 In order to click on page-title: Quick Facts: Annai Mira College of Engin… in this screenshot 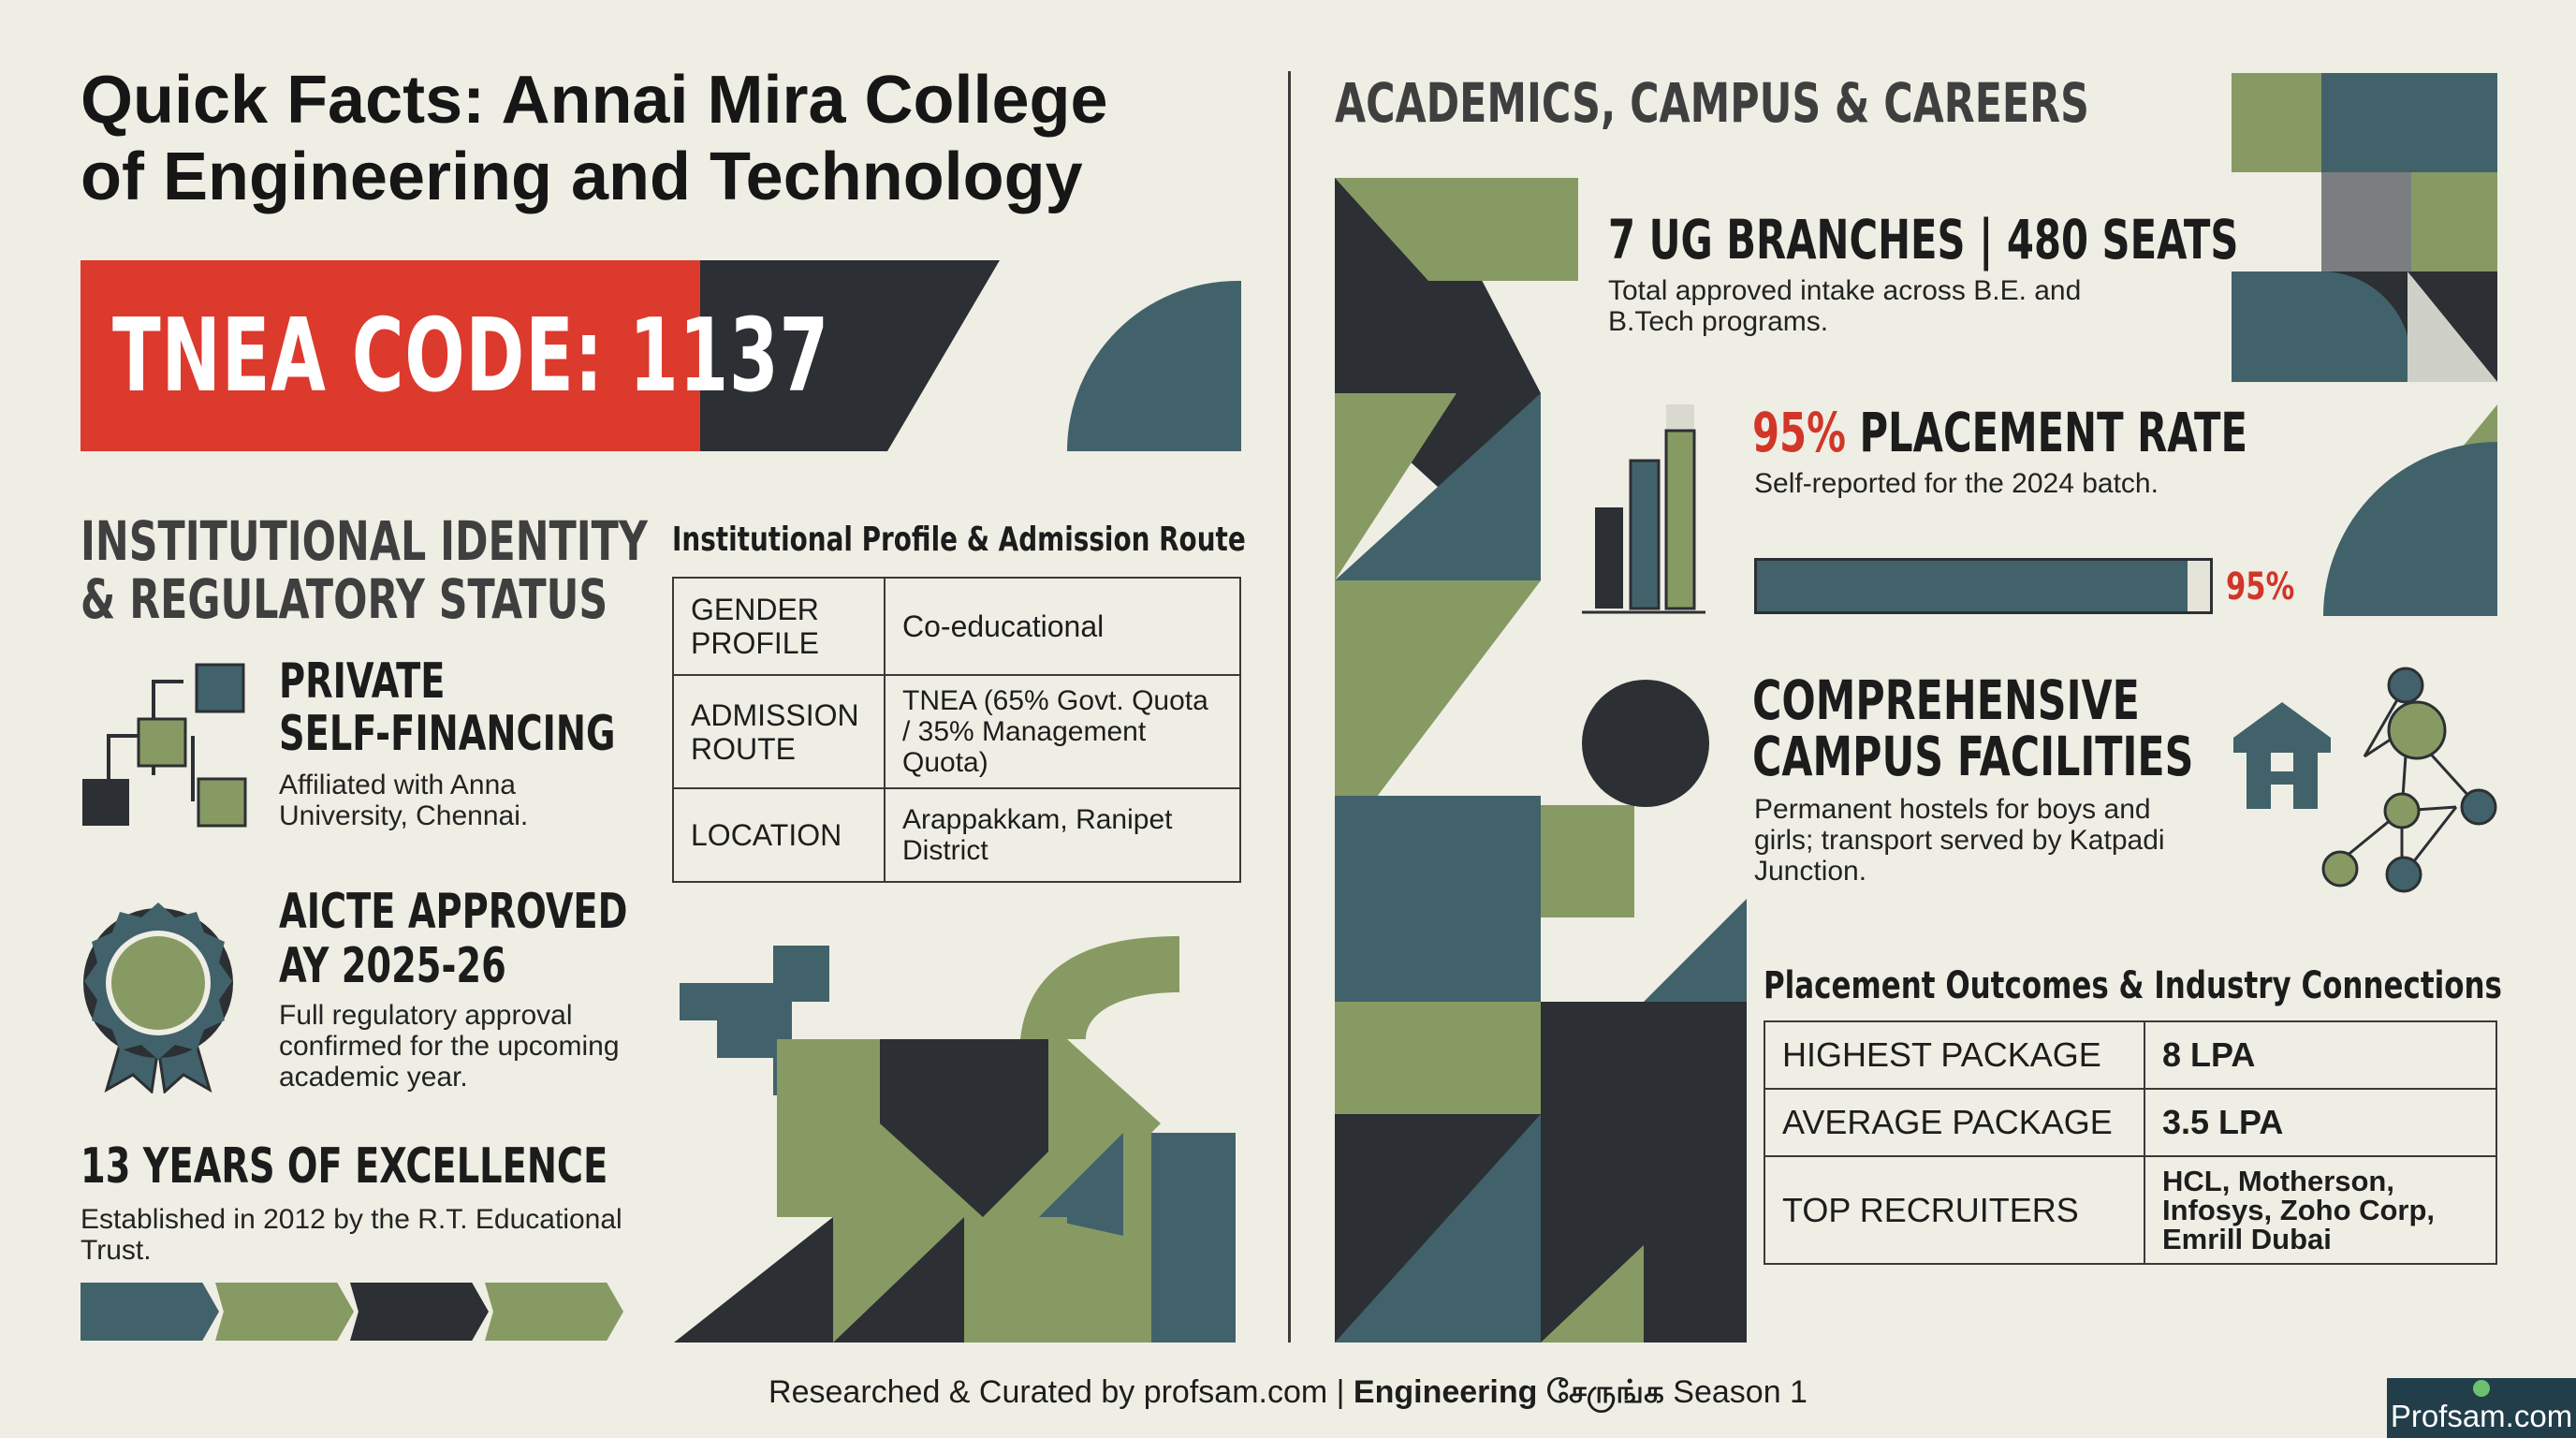, I will do `click(594, 138)`.